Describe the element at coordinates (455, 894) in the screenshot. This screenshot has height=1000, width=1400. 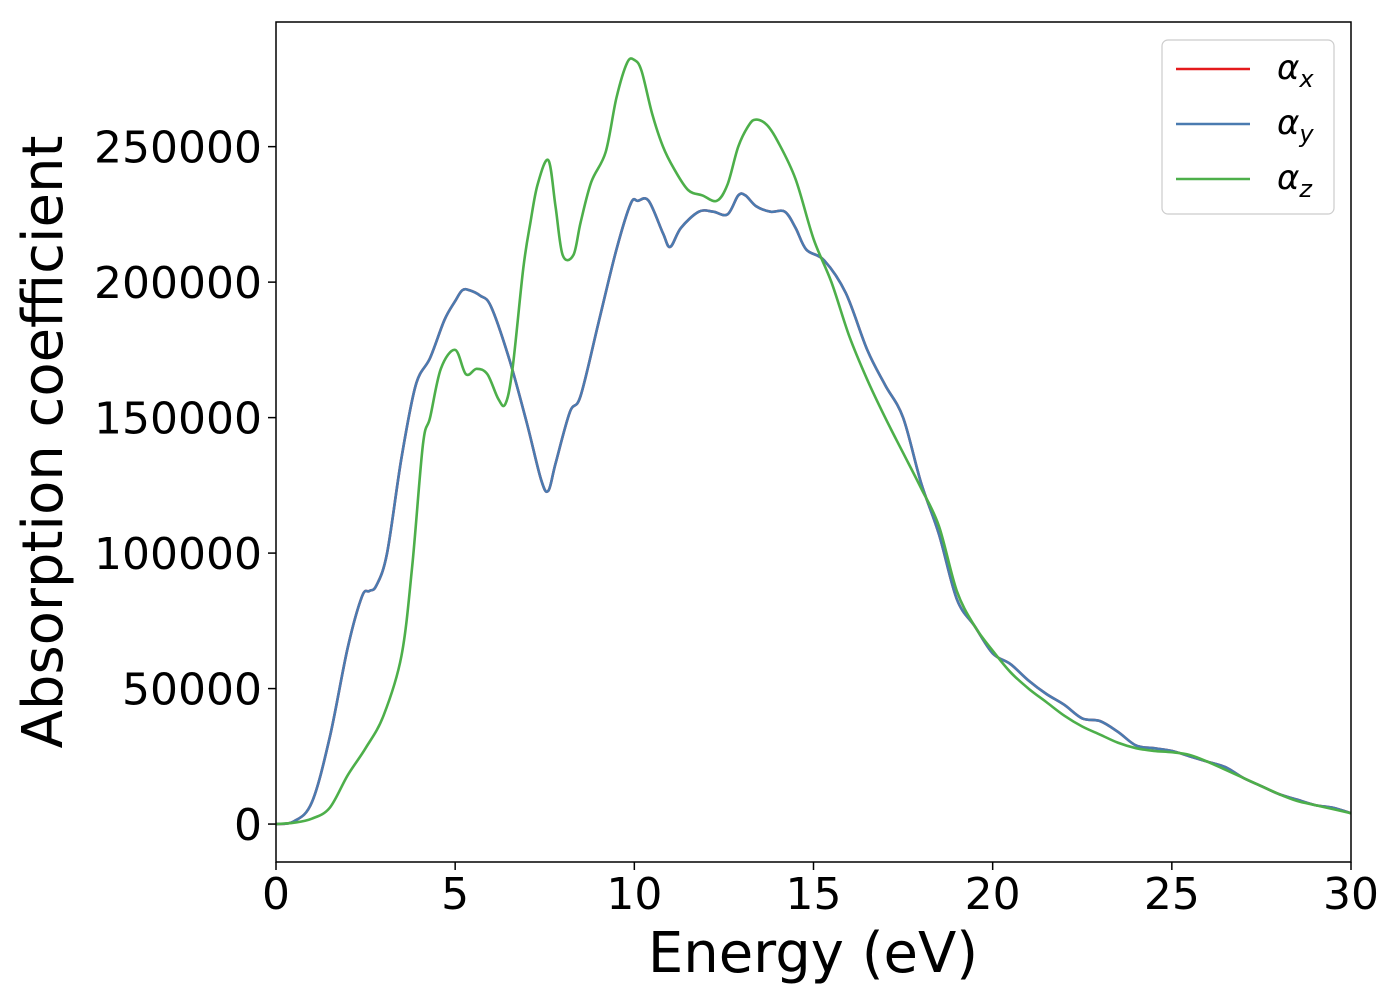
I see `x-tick-label: 5` at that location.